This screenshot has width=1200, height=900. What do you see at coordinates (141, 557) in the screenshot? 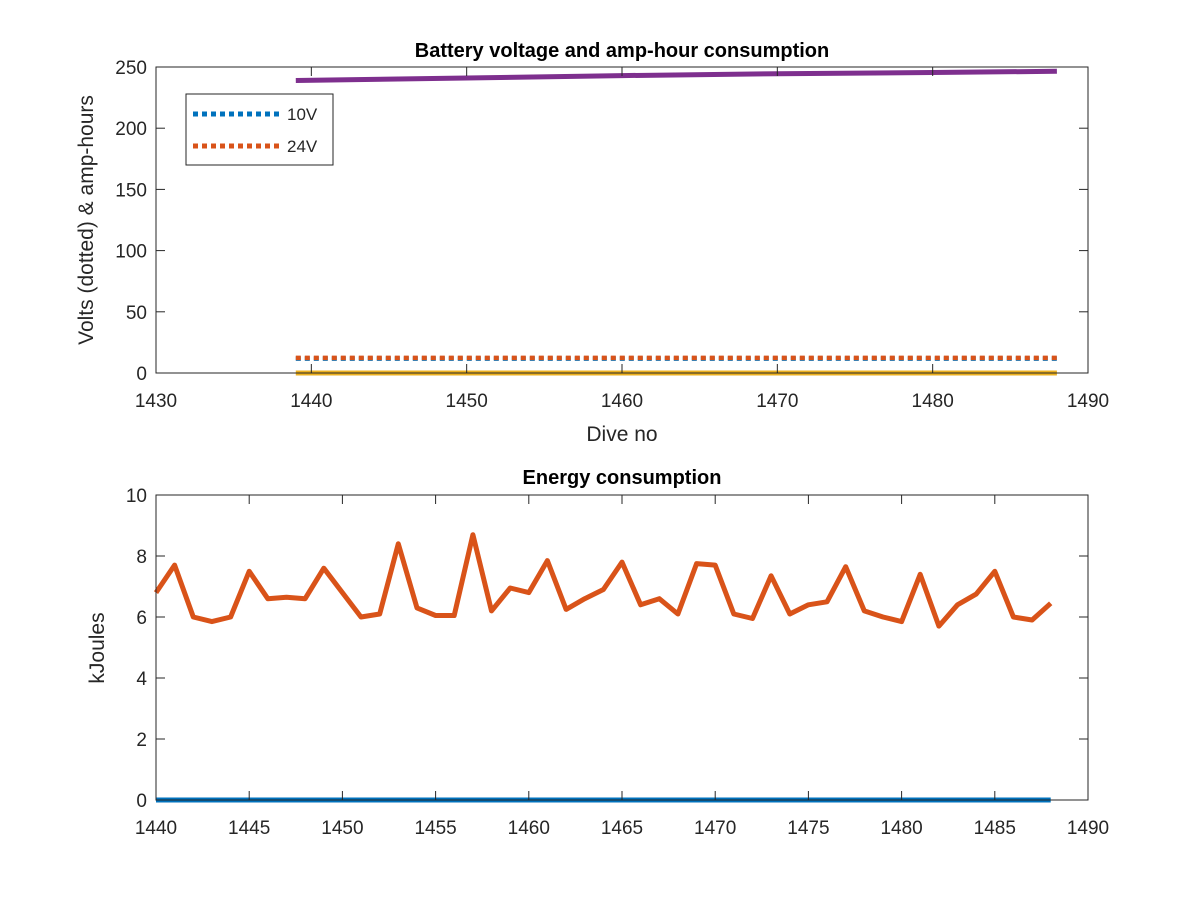
I see `energy-y-tick-label: 8` at bounding box center [141, 557].